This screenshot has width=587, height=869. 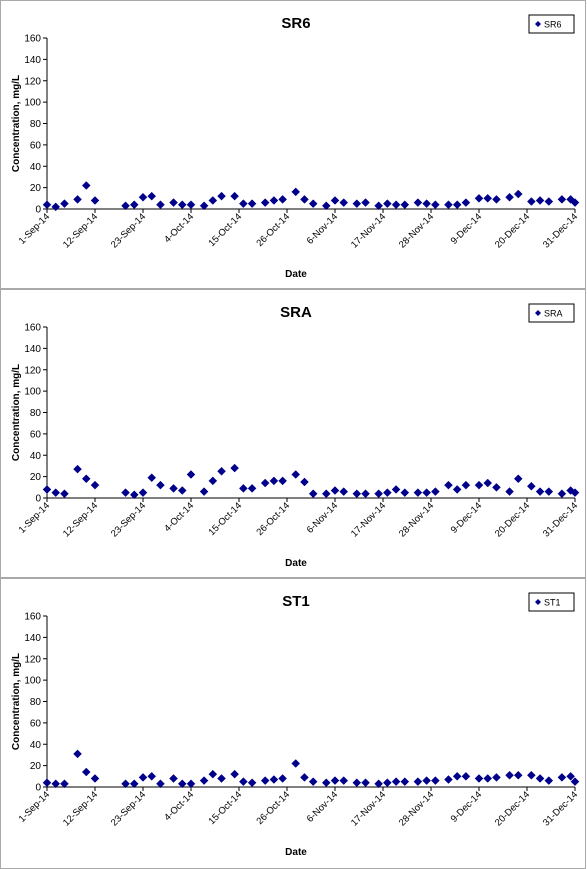 What do you see at coordinates (32, 681) in the screenshot?
I see `y-tick-label: 100` at bounding box center [32, 681].